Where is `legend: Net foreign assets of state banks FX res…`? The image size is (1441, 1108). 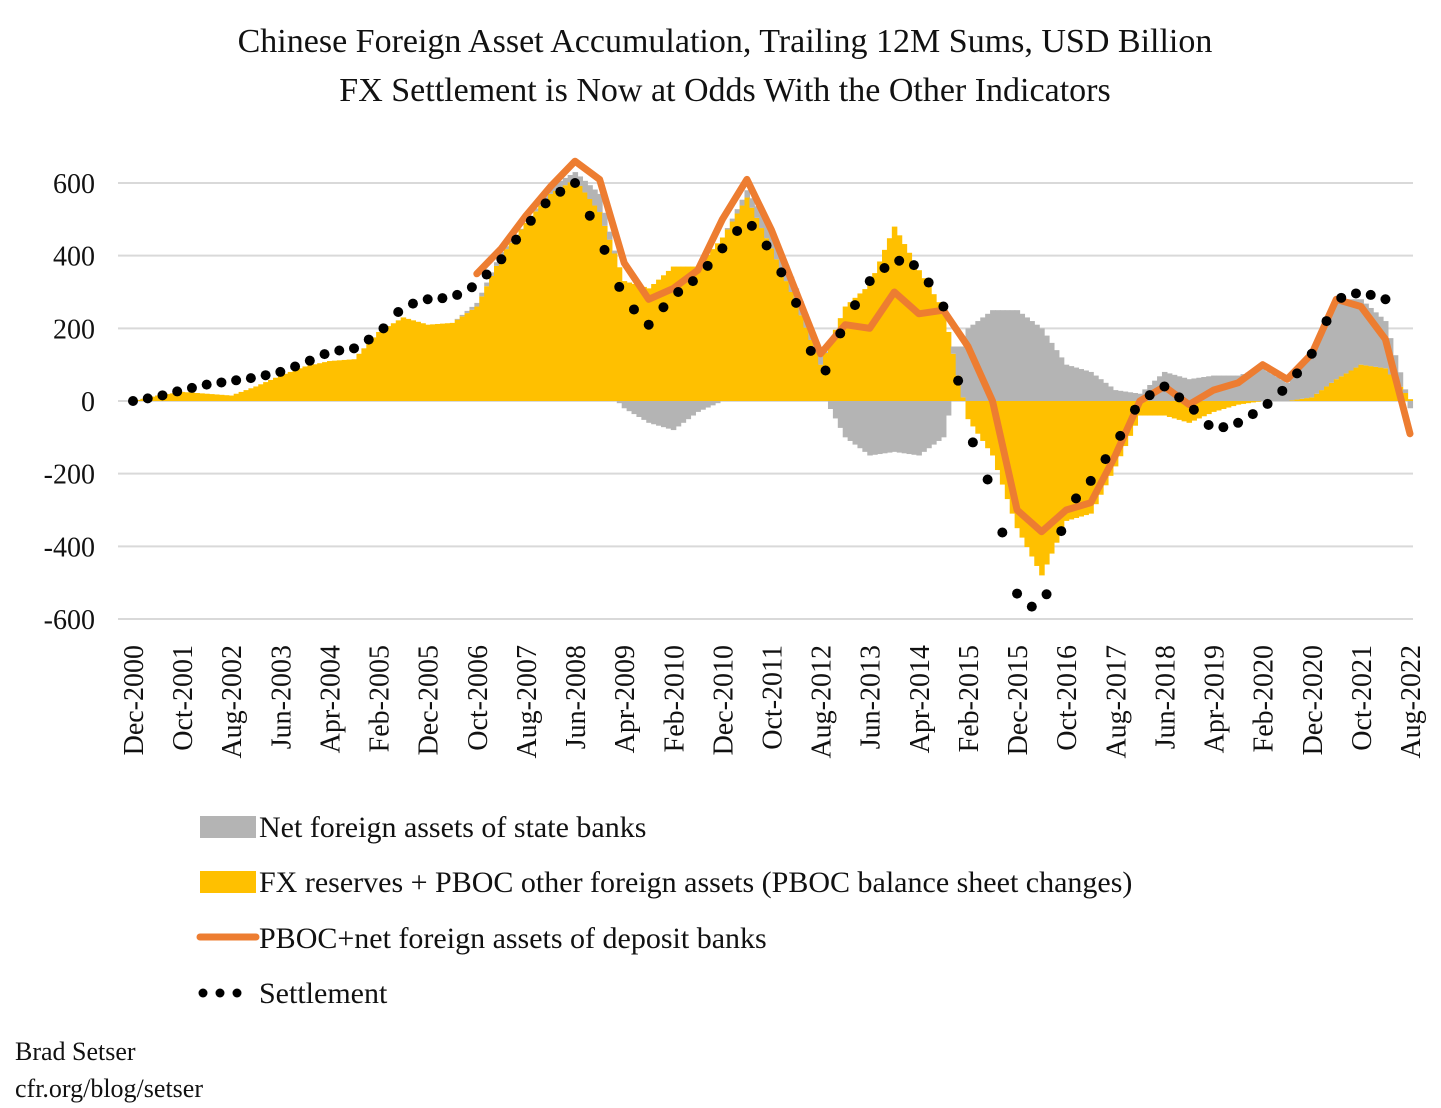
legend: Net foreign assets of state banks FX res… is located at coordinates (664, 910).